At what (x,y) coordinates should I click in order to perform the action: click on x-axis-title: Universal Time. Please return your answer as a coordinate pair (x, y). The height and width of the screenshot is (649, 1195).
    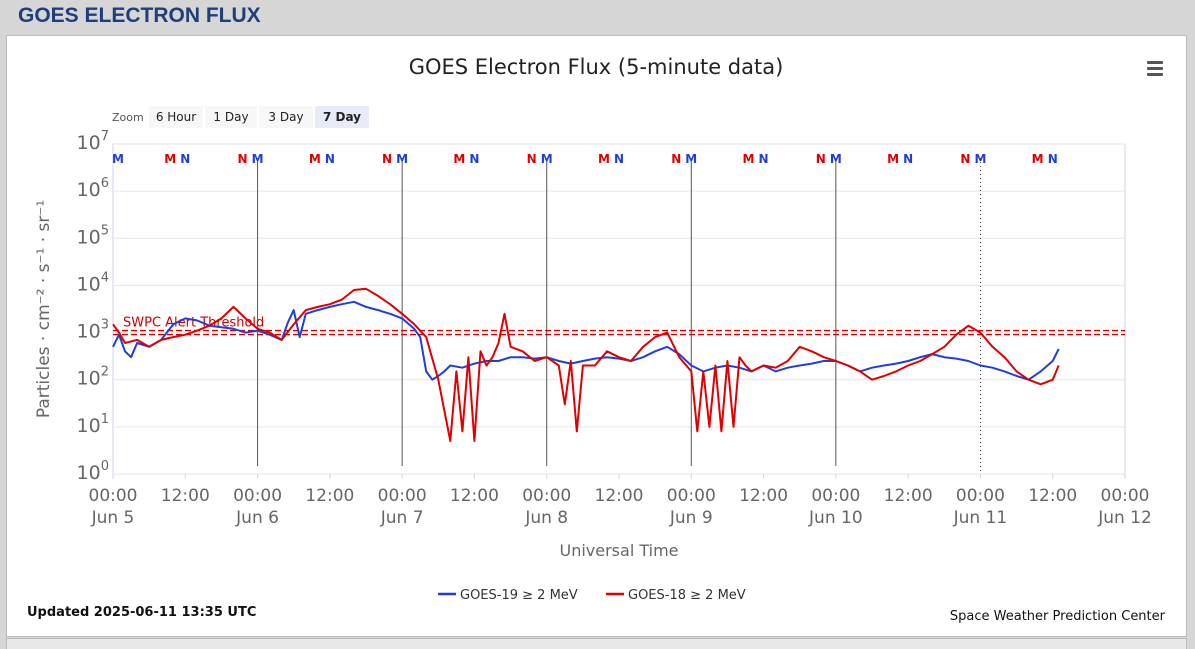
    Looking at the image, I should click on (618, 550).